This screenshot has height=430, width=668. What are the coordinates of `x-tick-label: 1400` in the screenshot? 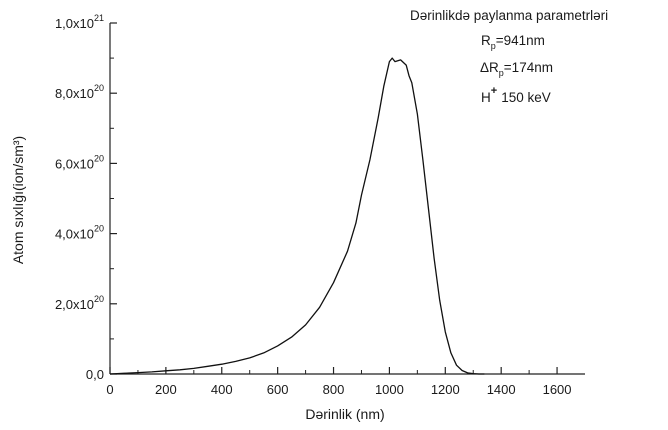 It's located at (501, 389).